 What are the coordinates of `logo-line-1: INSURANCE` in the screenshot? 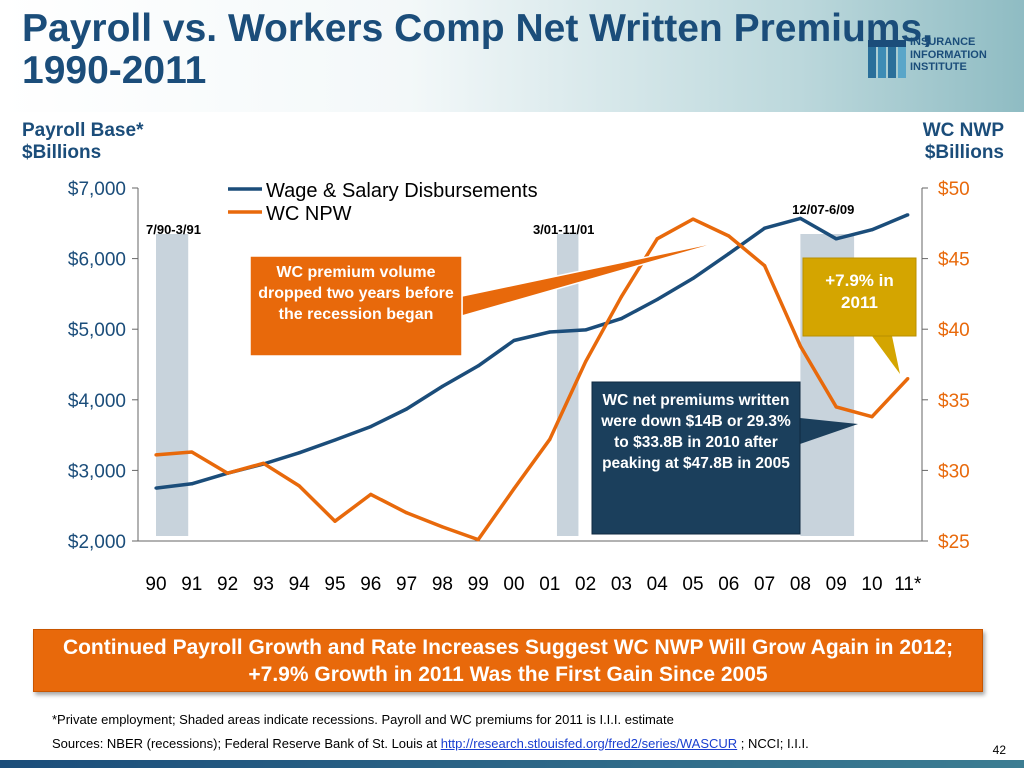 It's located at (943, 42).